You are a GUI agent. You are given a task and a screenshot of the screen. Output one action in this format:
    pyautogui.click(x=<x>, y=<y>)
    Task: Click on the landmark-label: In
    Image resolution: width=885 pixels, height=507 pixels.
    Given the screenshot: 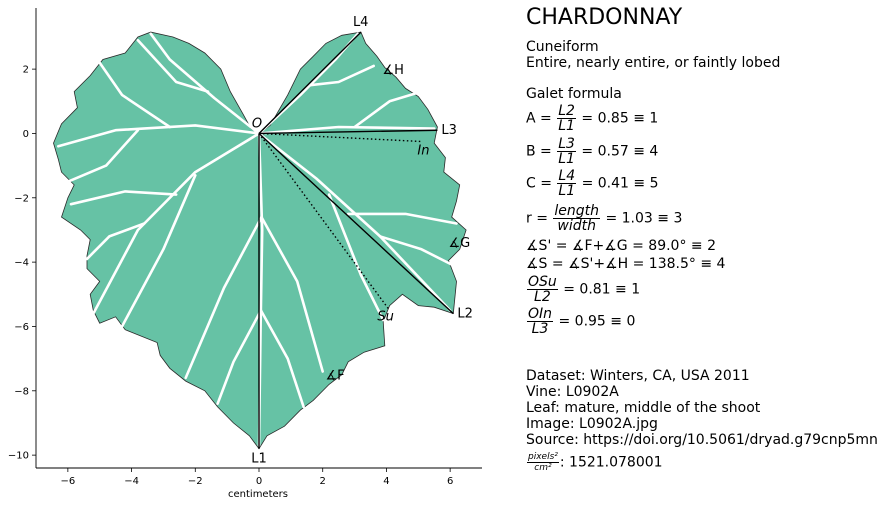 What is the action you would take?
    pyautogui.click(x=423, y=150)
    